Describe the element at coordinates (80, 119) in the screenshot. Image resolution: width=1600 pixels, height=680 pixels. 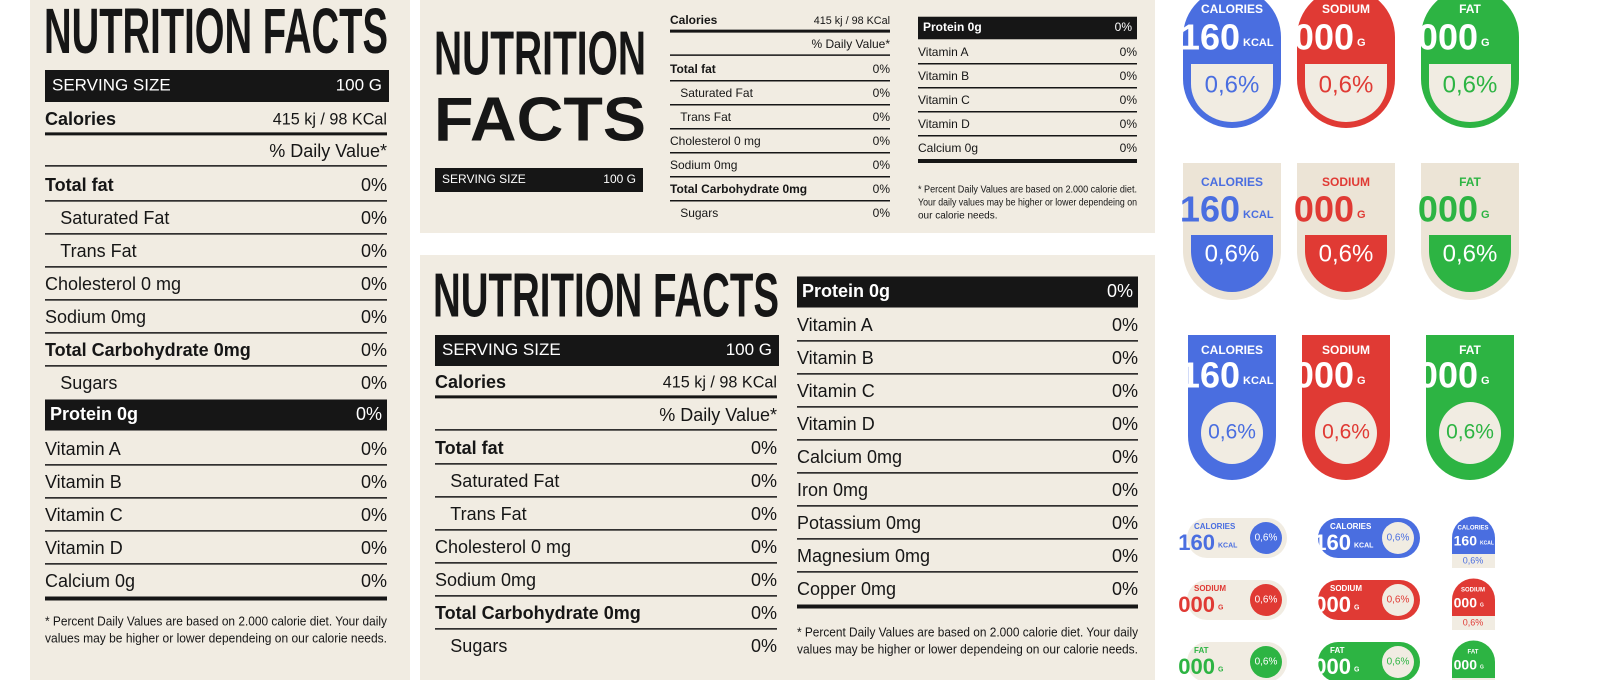
I see `calories-label: Calories` at that location.